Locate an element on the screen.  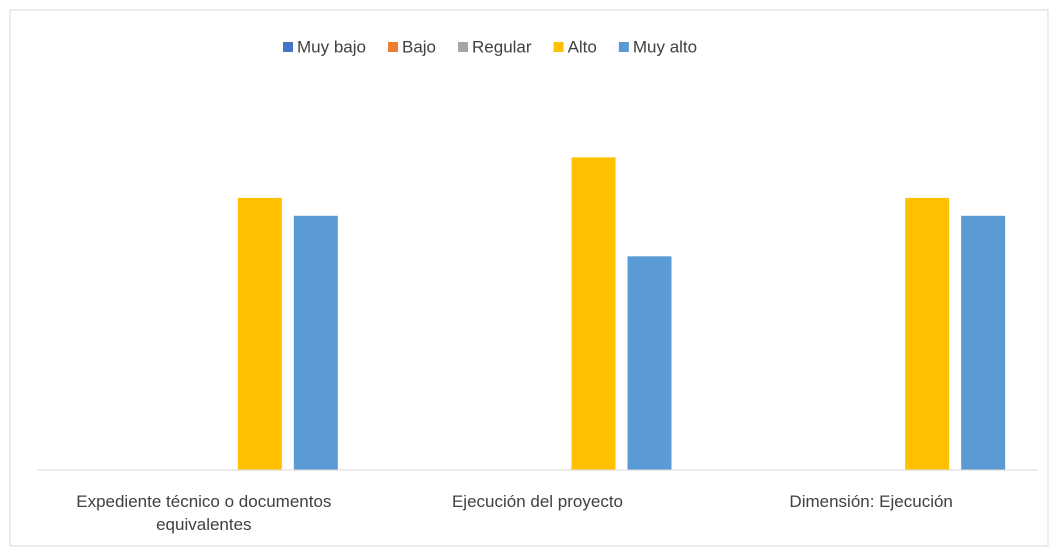
legend-label: Muy bajo is located at coordinates (331, 46).